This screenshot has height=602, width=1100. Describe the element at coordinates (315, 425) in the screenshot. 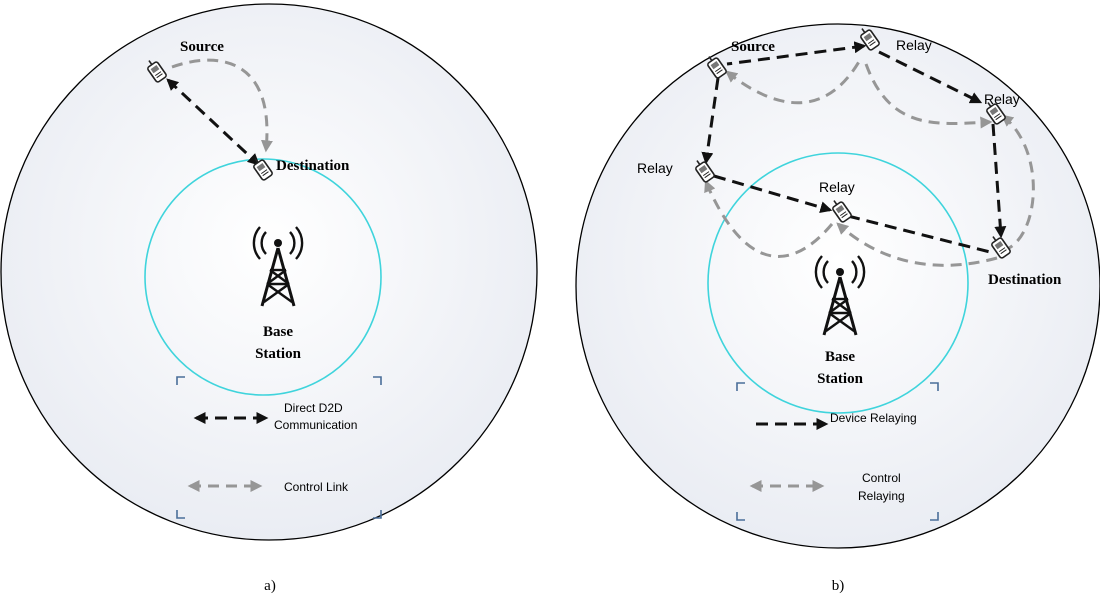

I see `legend-direct-label-line2: Communication` at that location.